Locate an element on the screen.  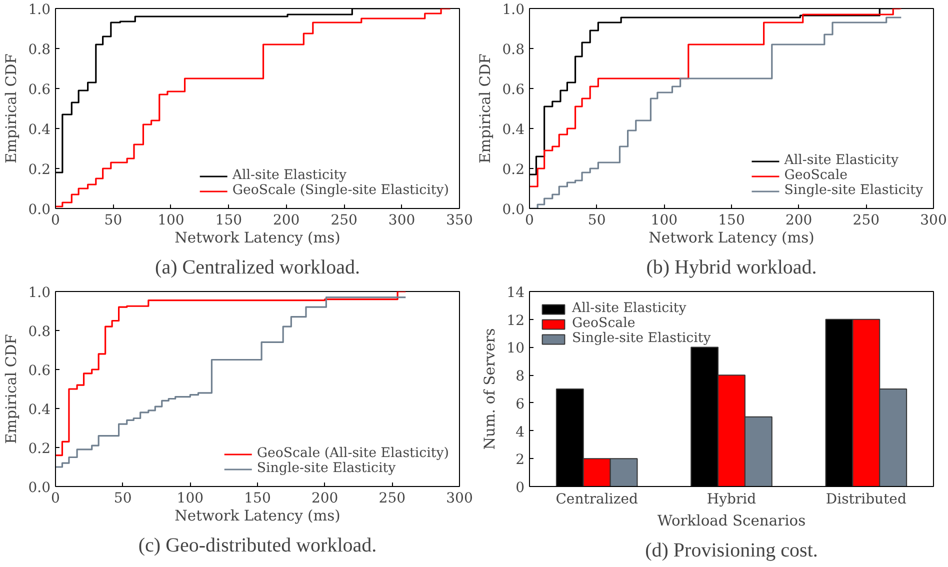
y-tick-label: 2 is located at coordinates (520, 460).